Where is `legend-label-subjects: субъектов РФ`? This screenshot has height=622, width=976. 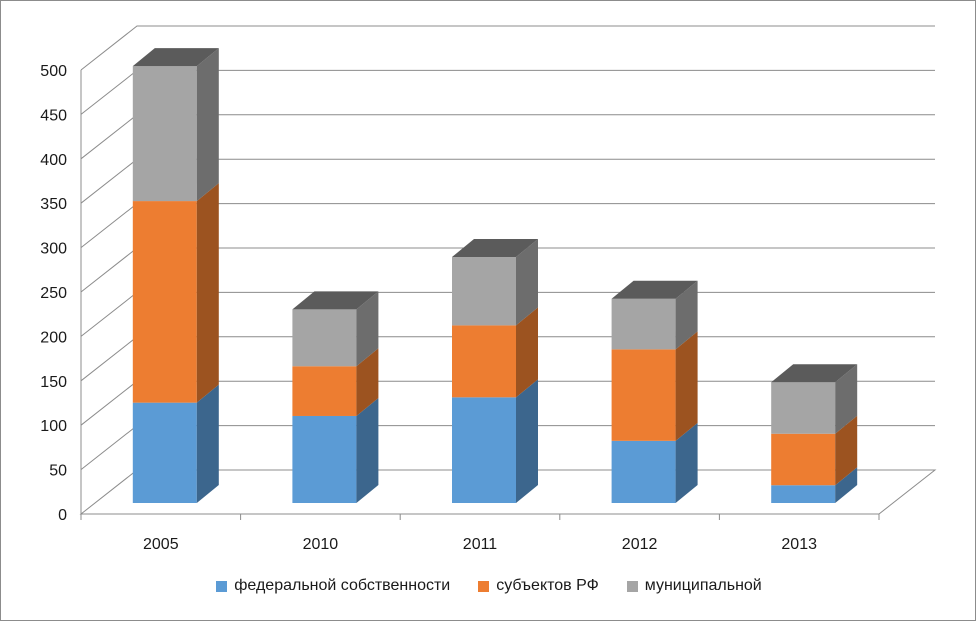
legend-label-subjects: субъектов РФ is located at coordinates (547, 585).